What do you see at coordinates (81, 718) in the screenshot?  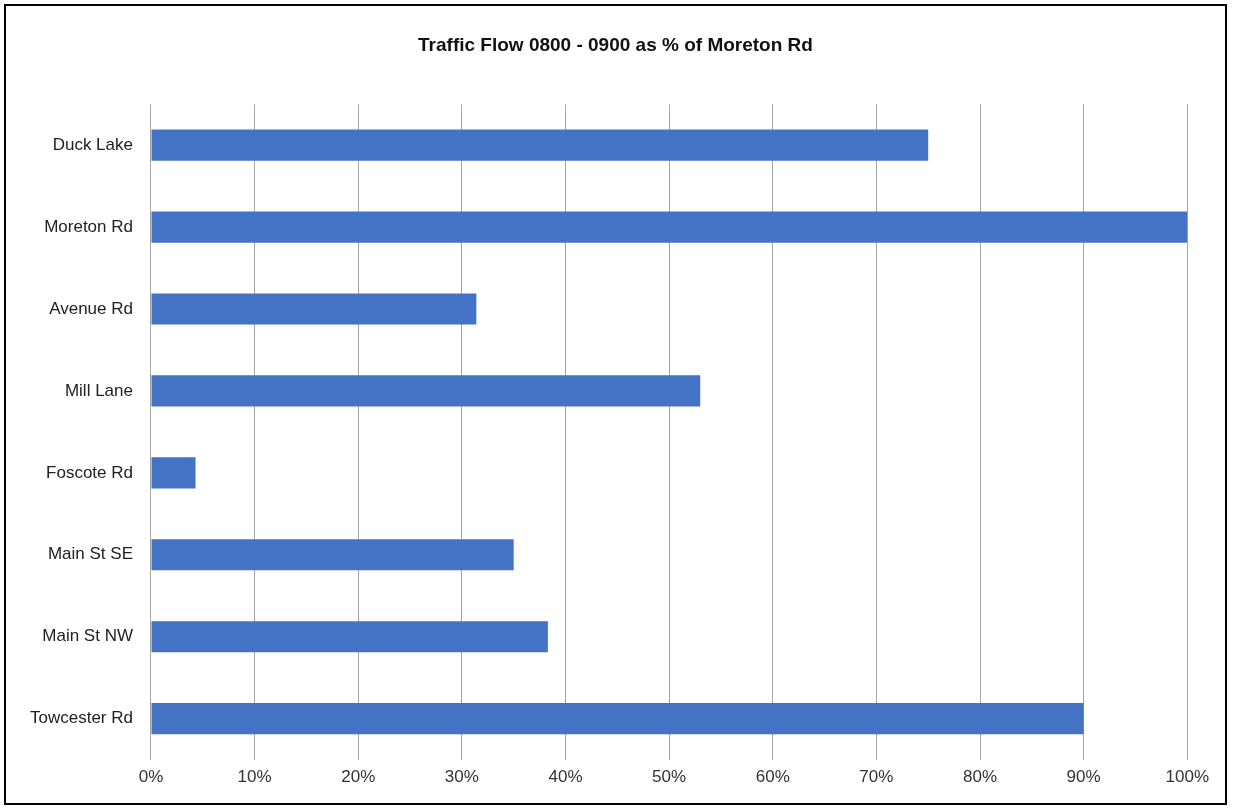 I see `y-tick-label: Towcester Rd` at bounding box center [81, 718].